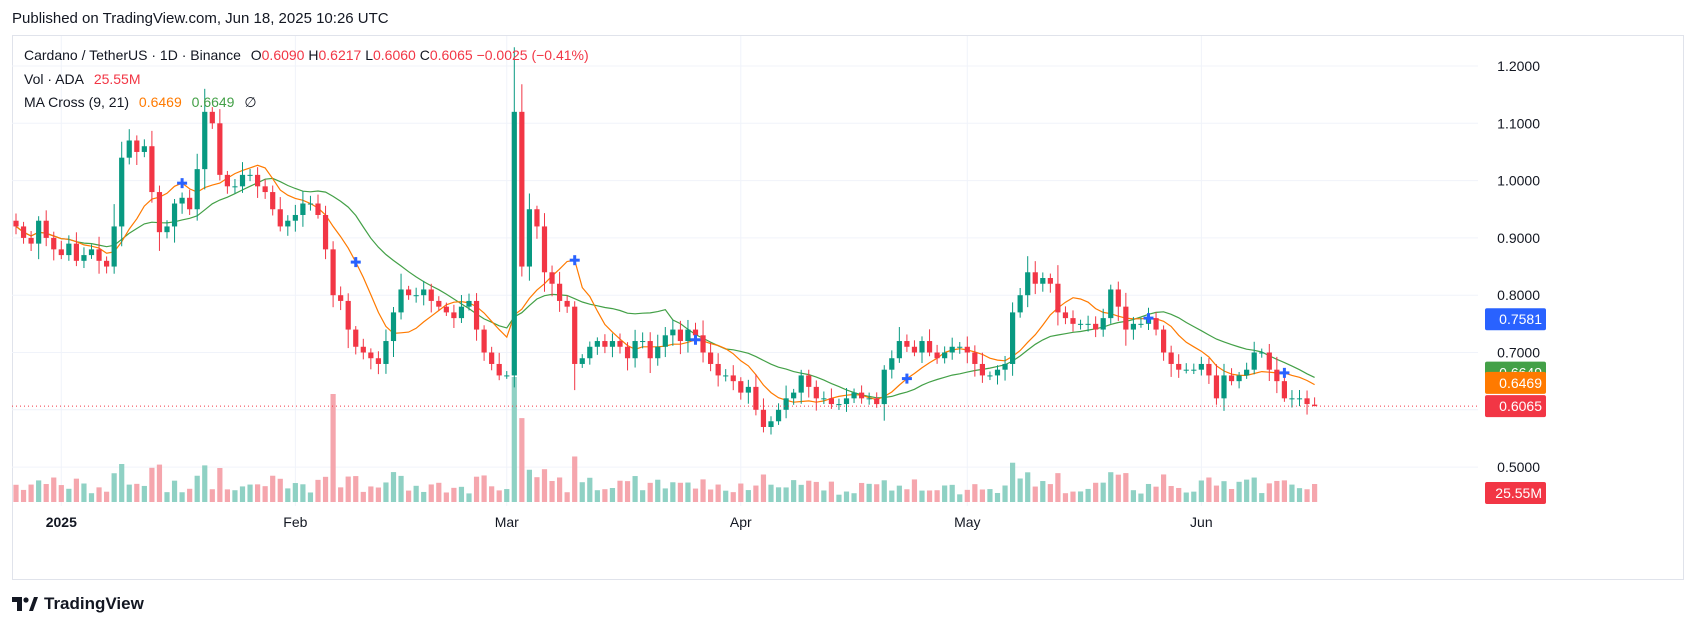 The height and width of the screenshot is (628, 1696). What do you see at coordinates (1284, 372) in the screenshot?
I see `cross-marker` at bounding box center [1284, 372].